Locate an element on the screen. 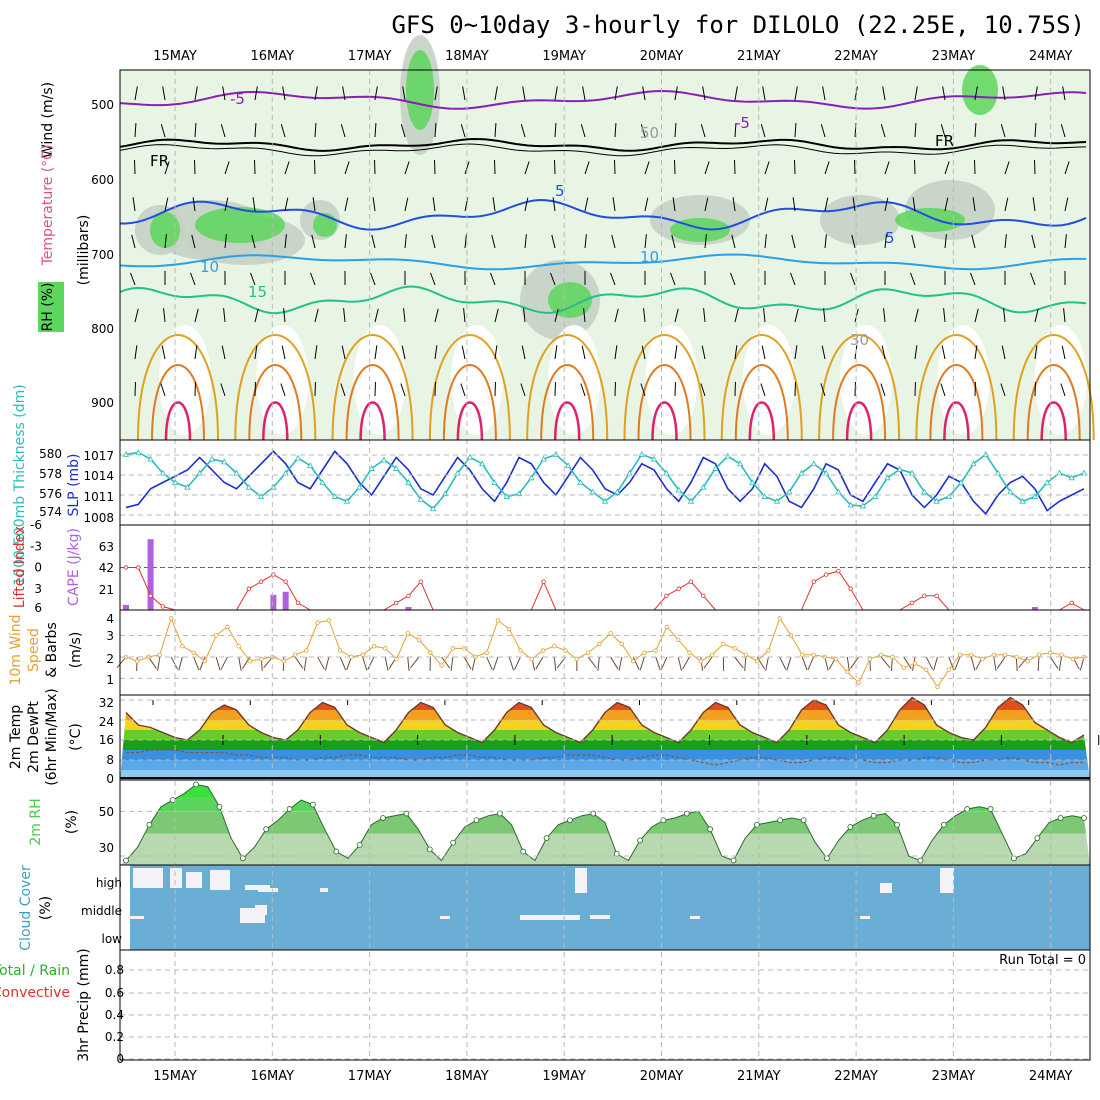  slp-tick-label: 1014 is located at coordinates (98, 476).